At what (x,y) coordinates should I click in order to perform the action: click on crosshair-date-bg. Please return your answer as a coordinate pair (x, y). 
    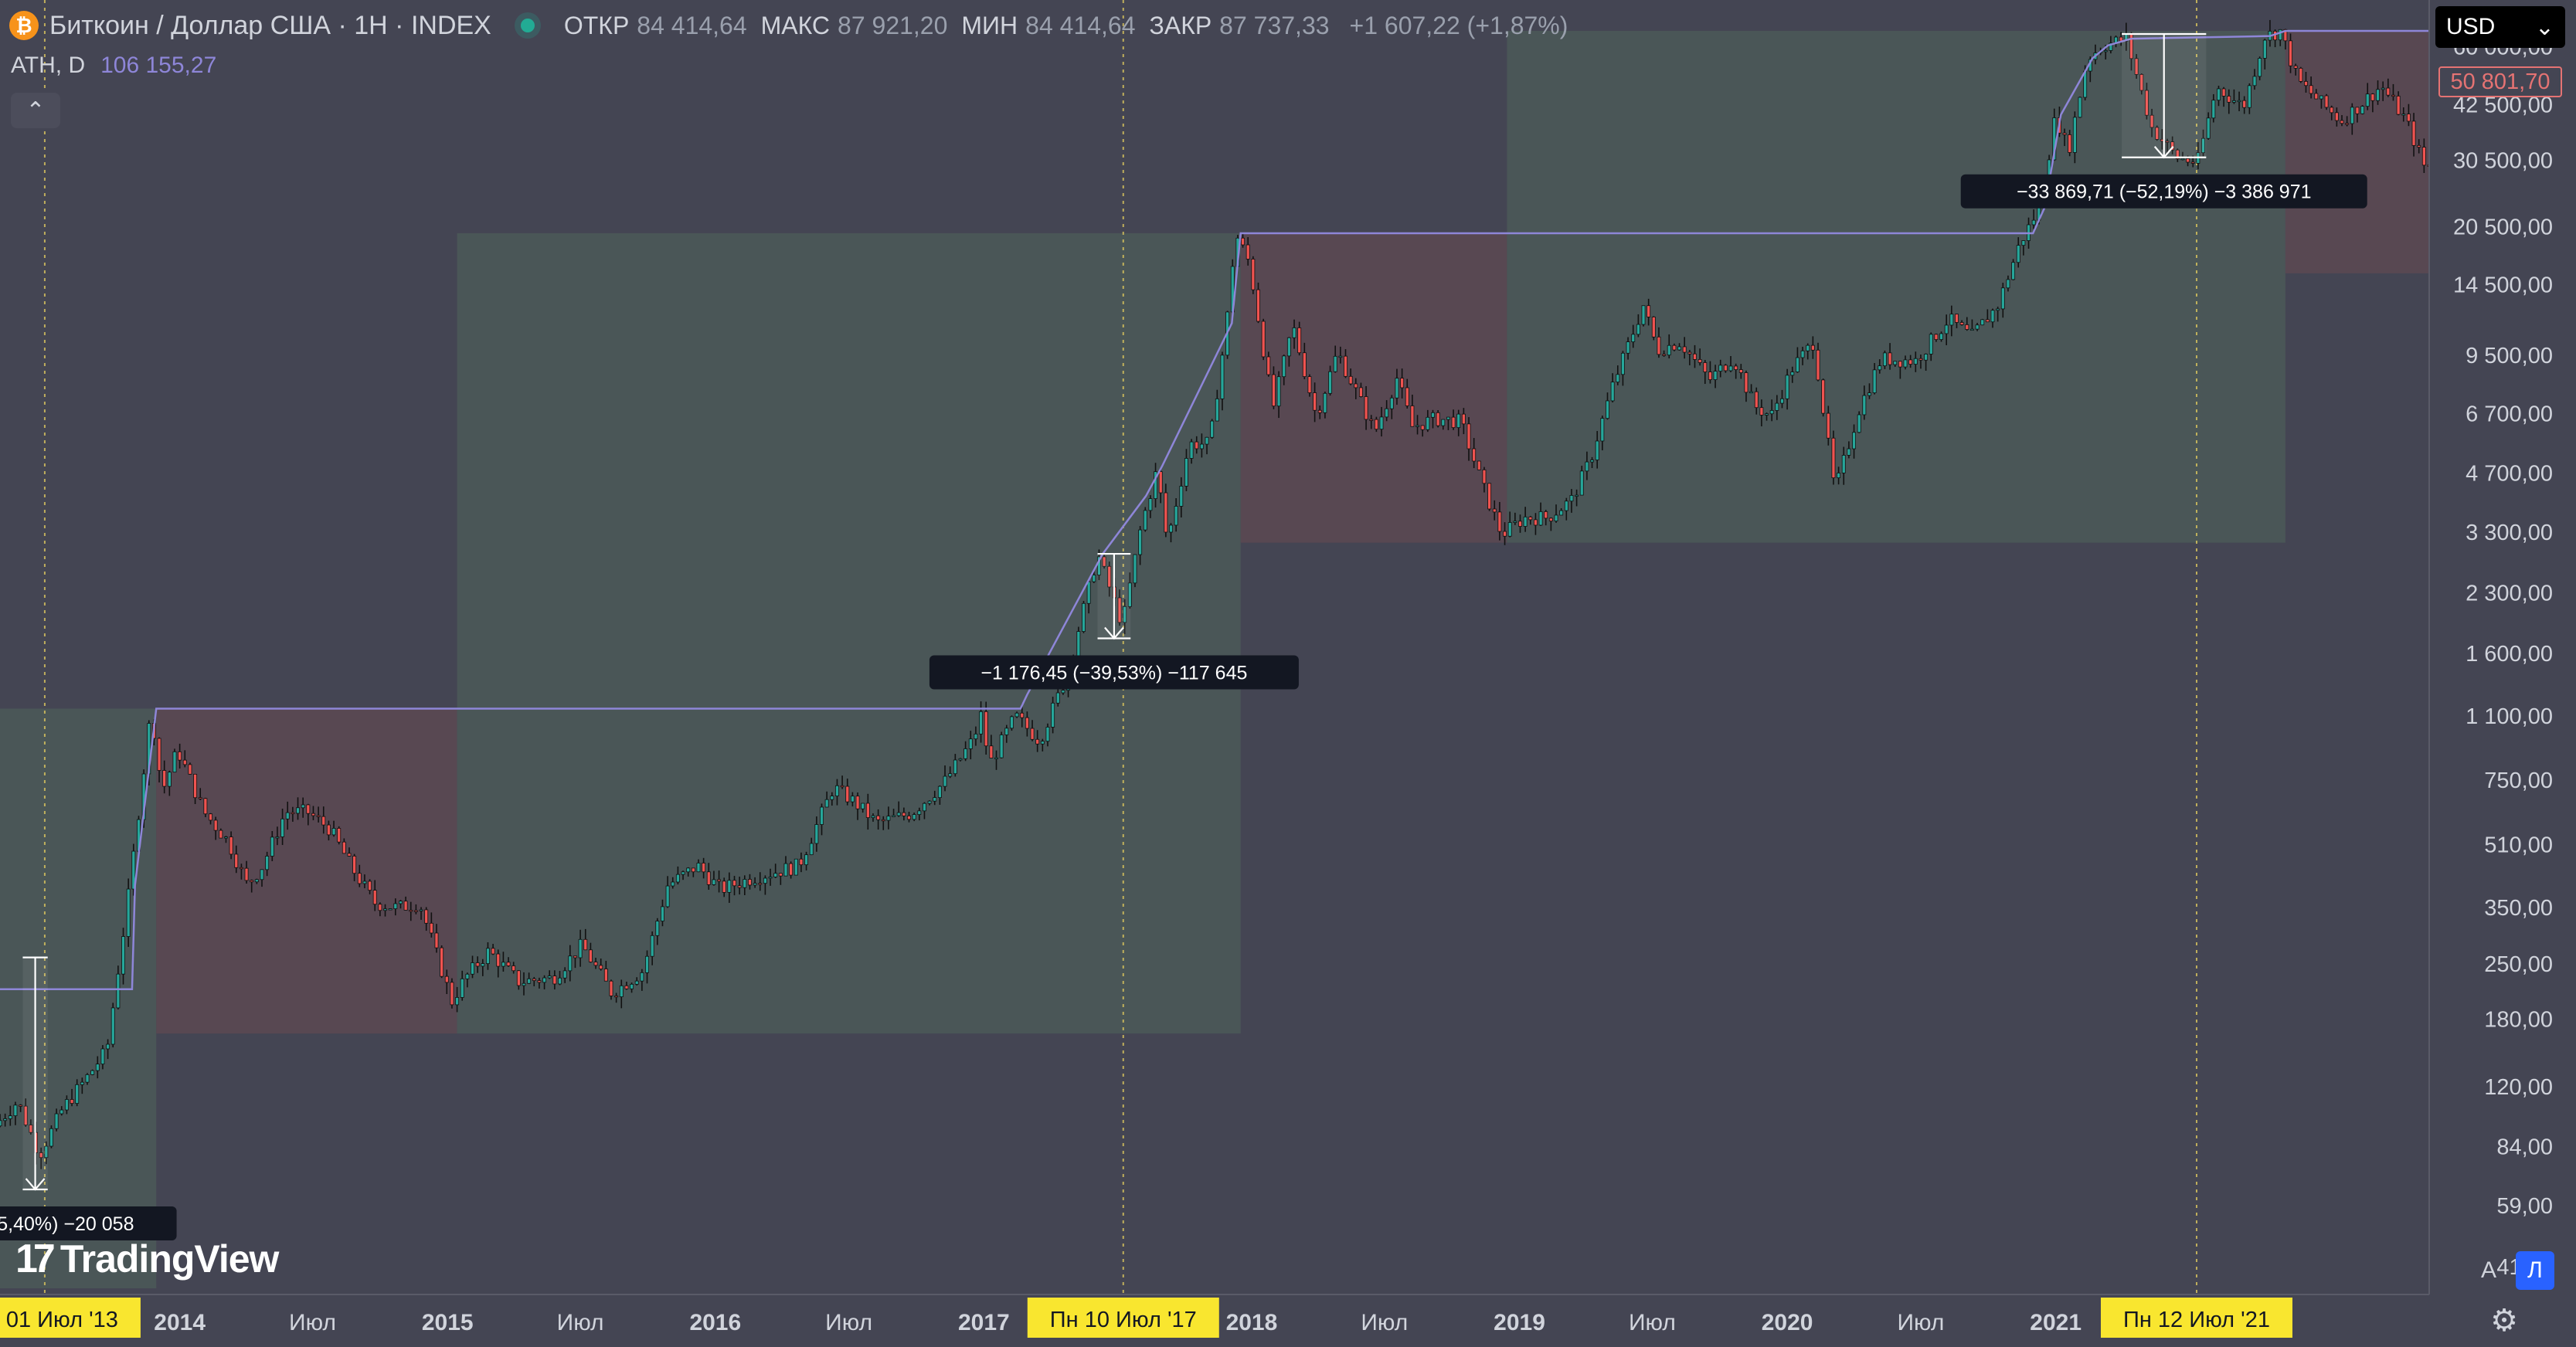
    Looking at the image, I should click on (2196, 1318).